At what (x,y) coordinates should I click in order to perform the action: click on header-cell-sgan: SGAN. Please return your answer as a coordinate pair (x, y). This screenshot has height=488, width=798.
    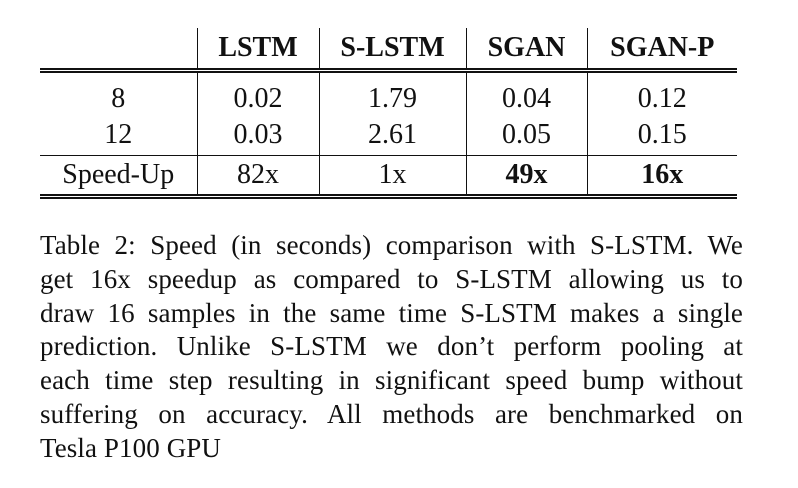
    Looking at the image, I should click on (526, 49).